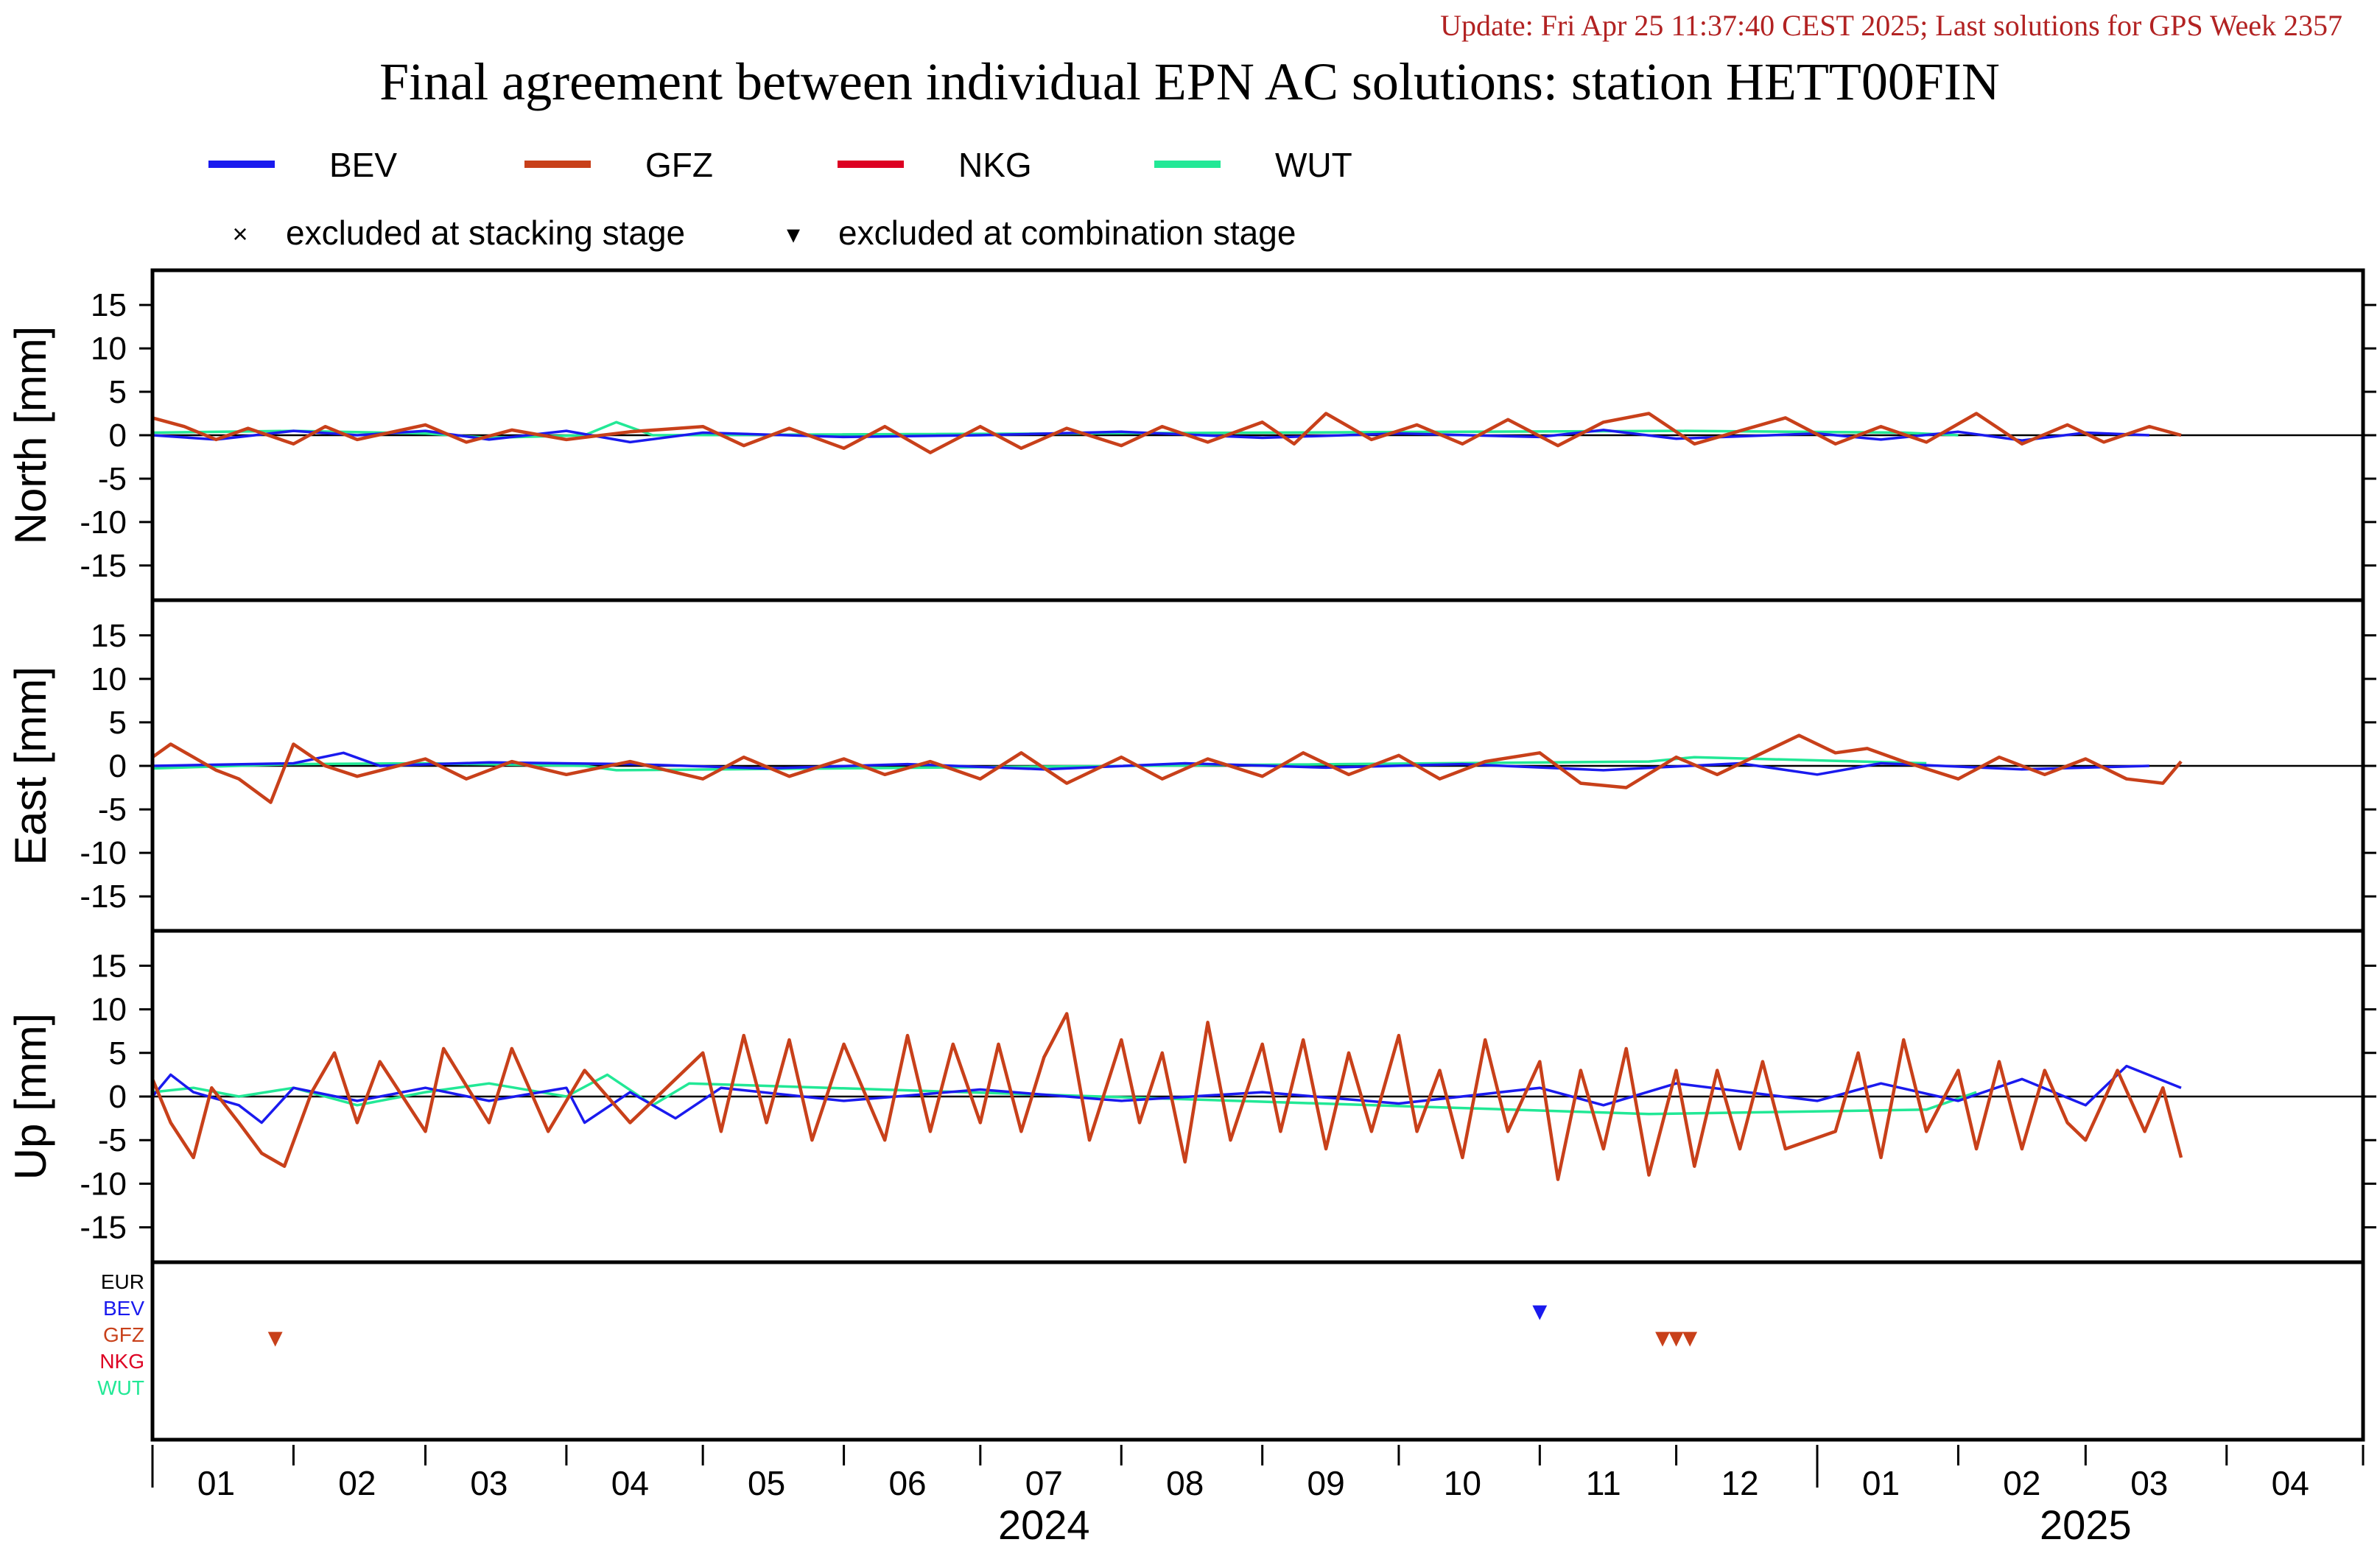 This screenshot has width=2380, height=1545. Describe the element at coordinates (679, 165) in the screenshot. I see `legend-label-gfz: GFZ` at that location.